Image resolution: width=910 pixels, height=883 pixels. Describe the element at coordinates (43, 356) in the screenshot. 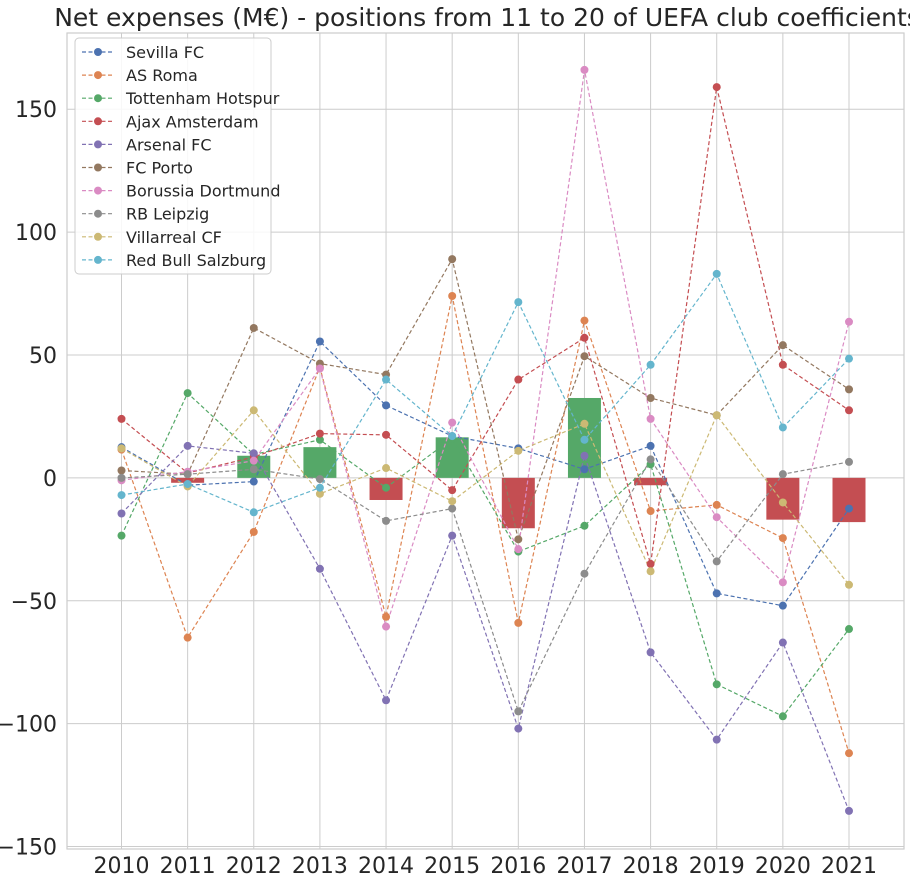

I see `y-tick-label: 50` at that location.